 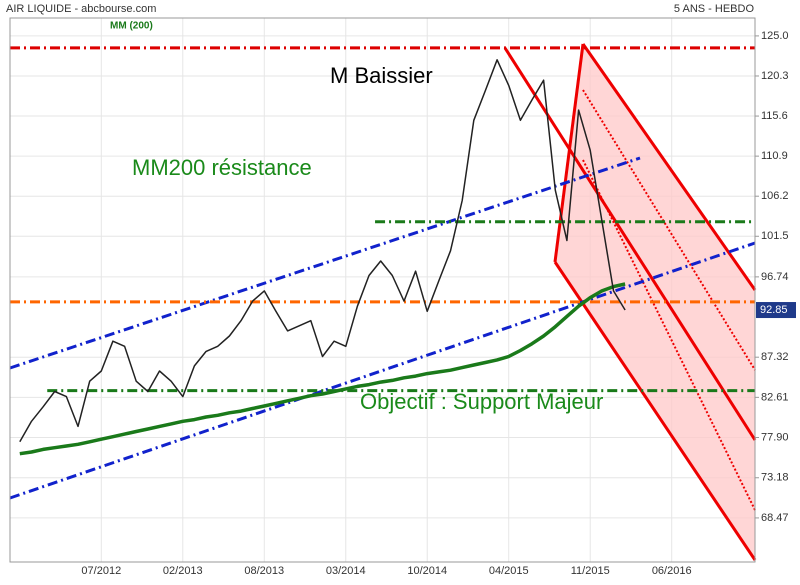 I want to click on y-tick-label: 87.32, so click(x=775, y=357).